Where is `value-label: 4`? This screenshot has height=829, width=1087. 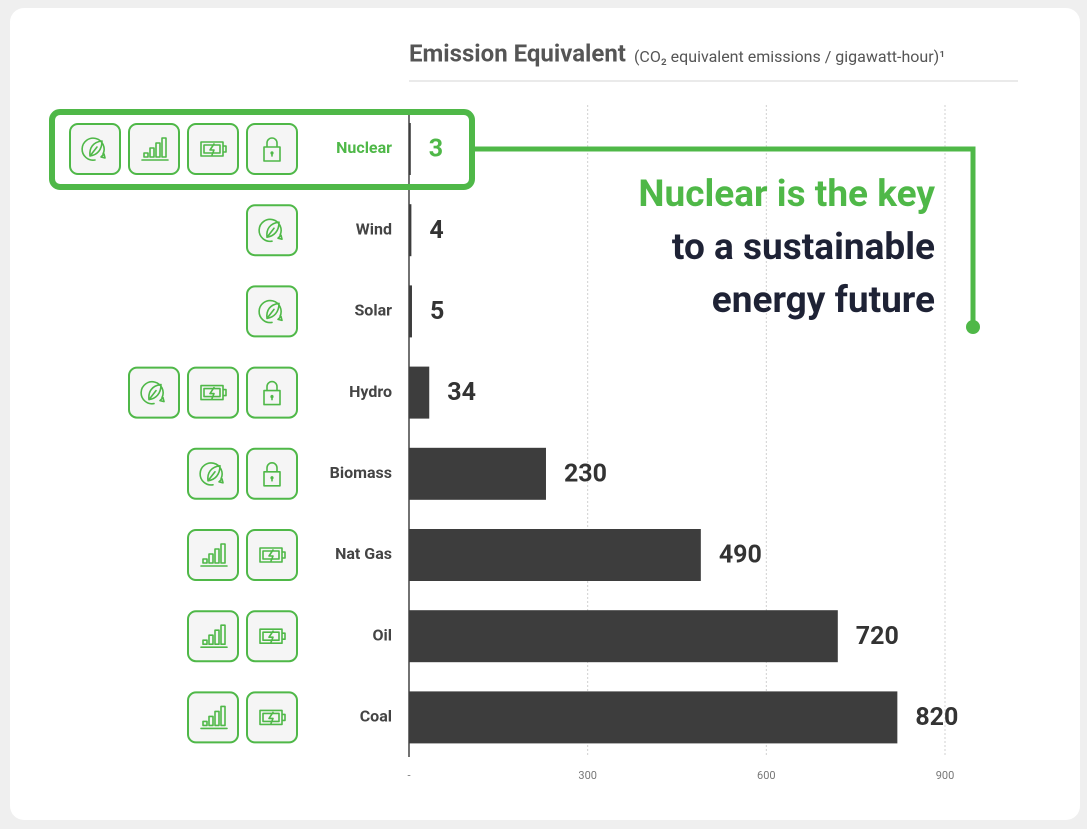 value-label: 4 is located at coordinates (436, 230).